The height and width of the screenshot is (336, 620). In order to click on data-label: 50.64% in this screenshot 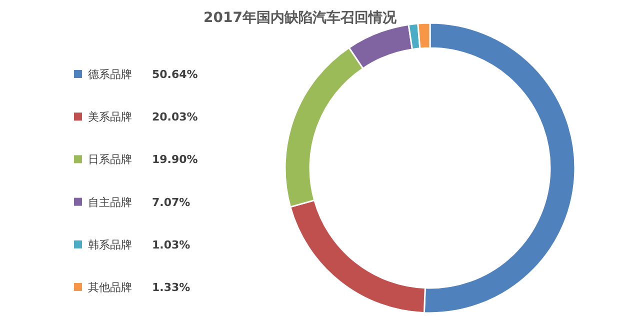, I will do `click(175, 74)`.